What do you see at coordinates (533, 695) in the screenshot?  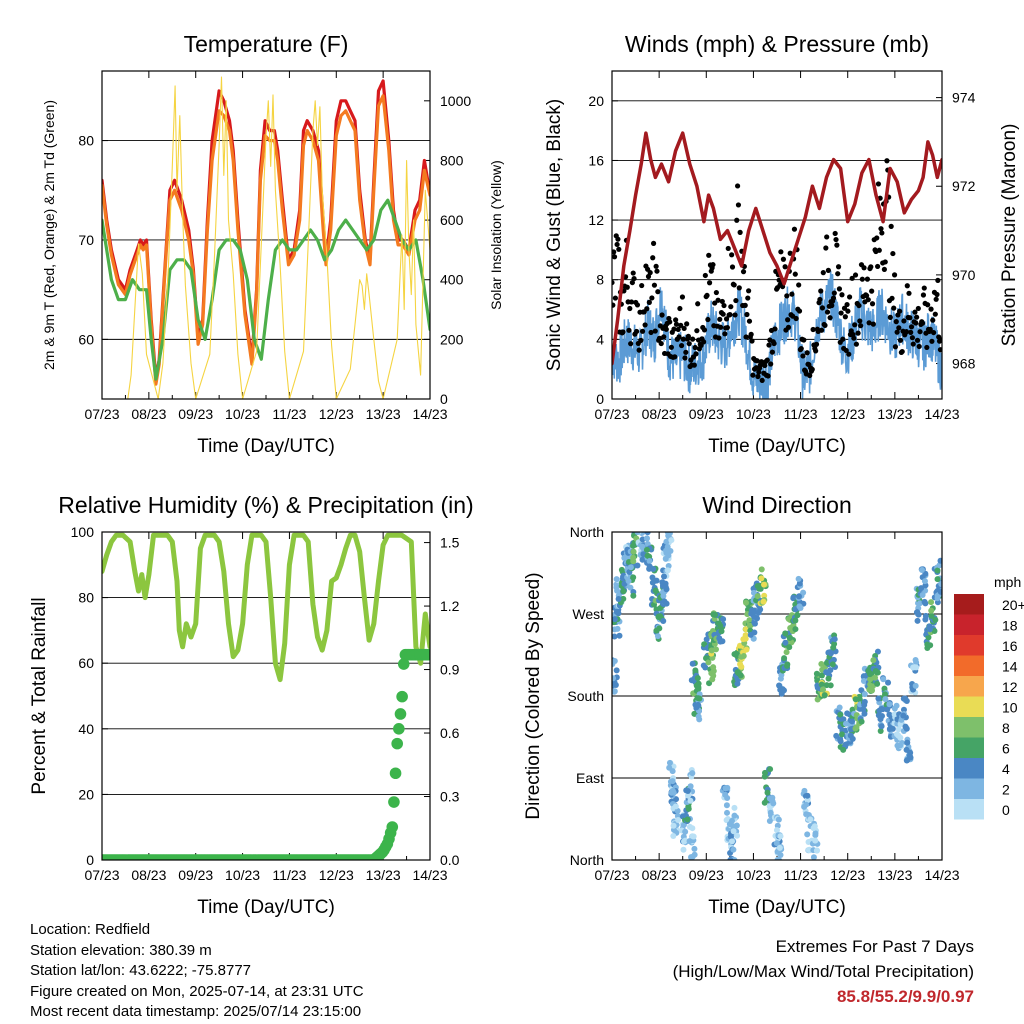 I see `wind_direction-ylabel: Direction (Colored By Speed)` at bounding box center [533, 695].